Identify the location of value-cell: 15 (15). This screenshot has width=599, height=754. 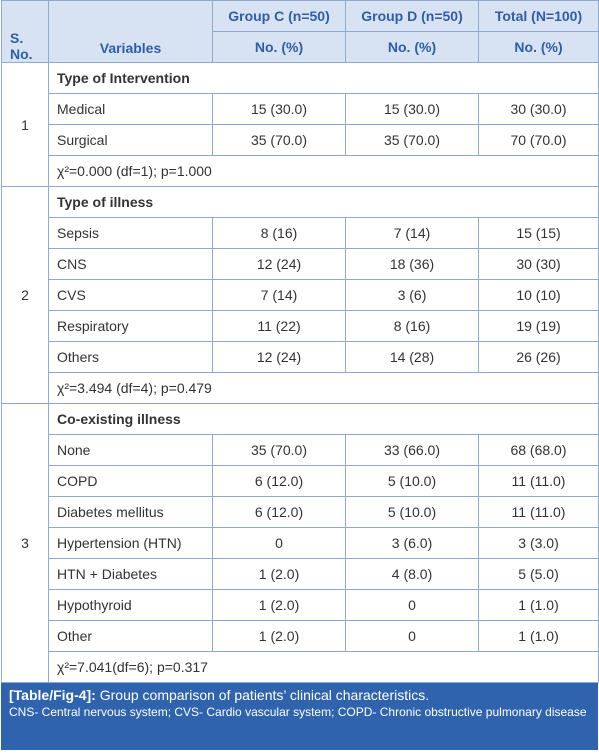
(538, 233).